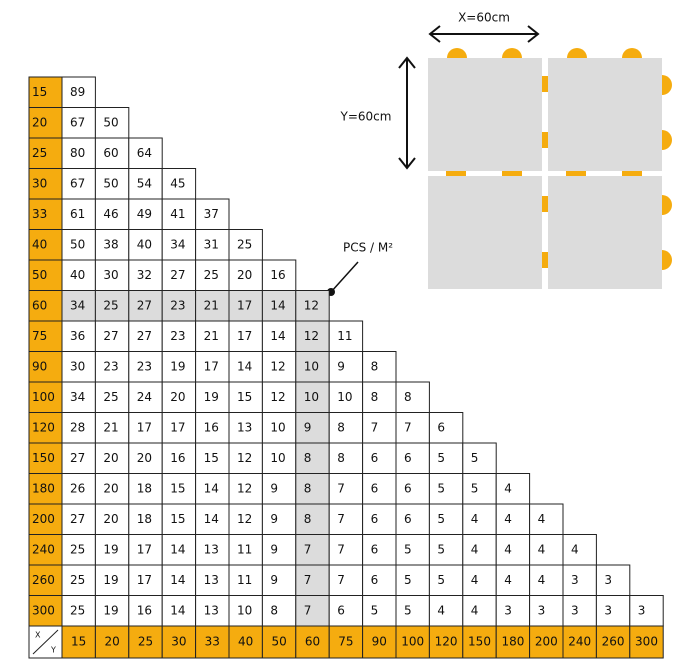 The width and height of the screenshot is (691, 670). I want to click on cell-value: 67, so click(77, 183).